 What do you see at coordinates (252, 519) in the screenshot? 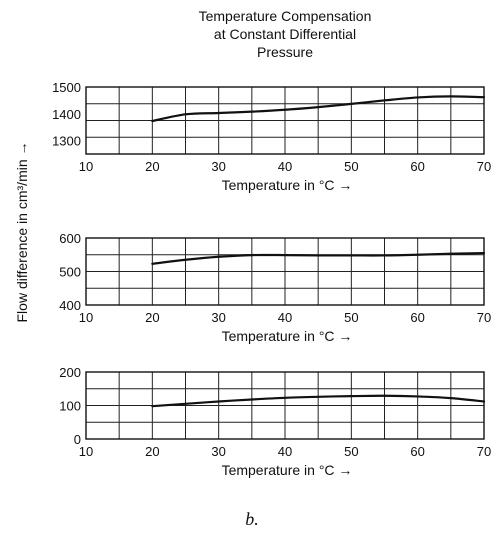
I see `figure-caption: b.` at bounding box center [252, 519].